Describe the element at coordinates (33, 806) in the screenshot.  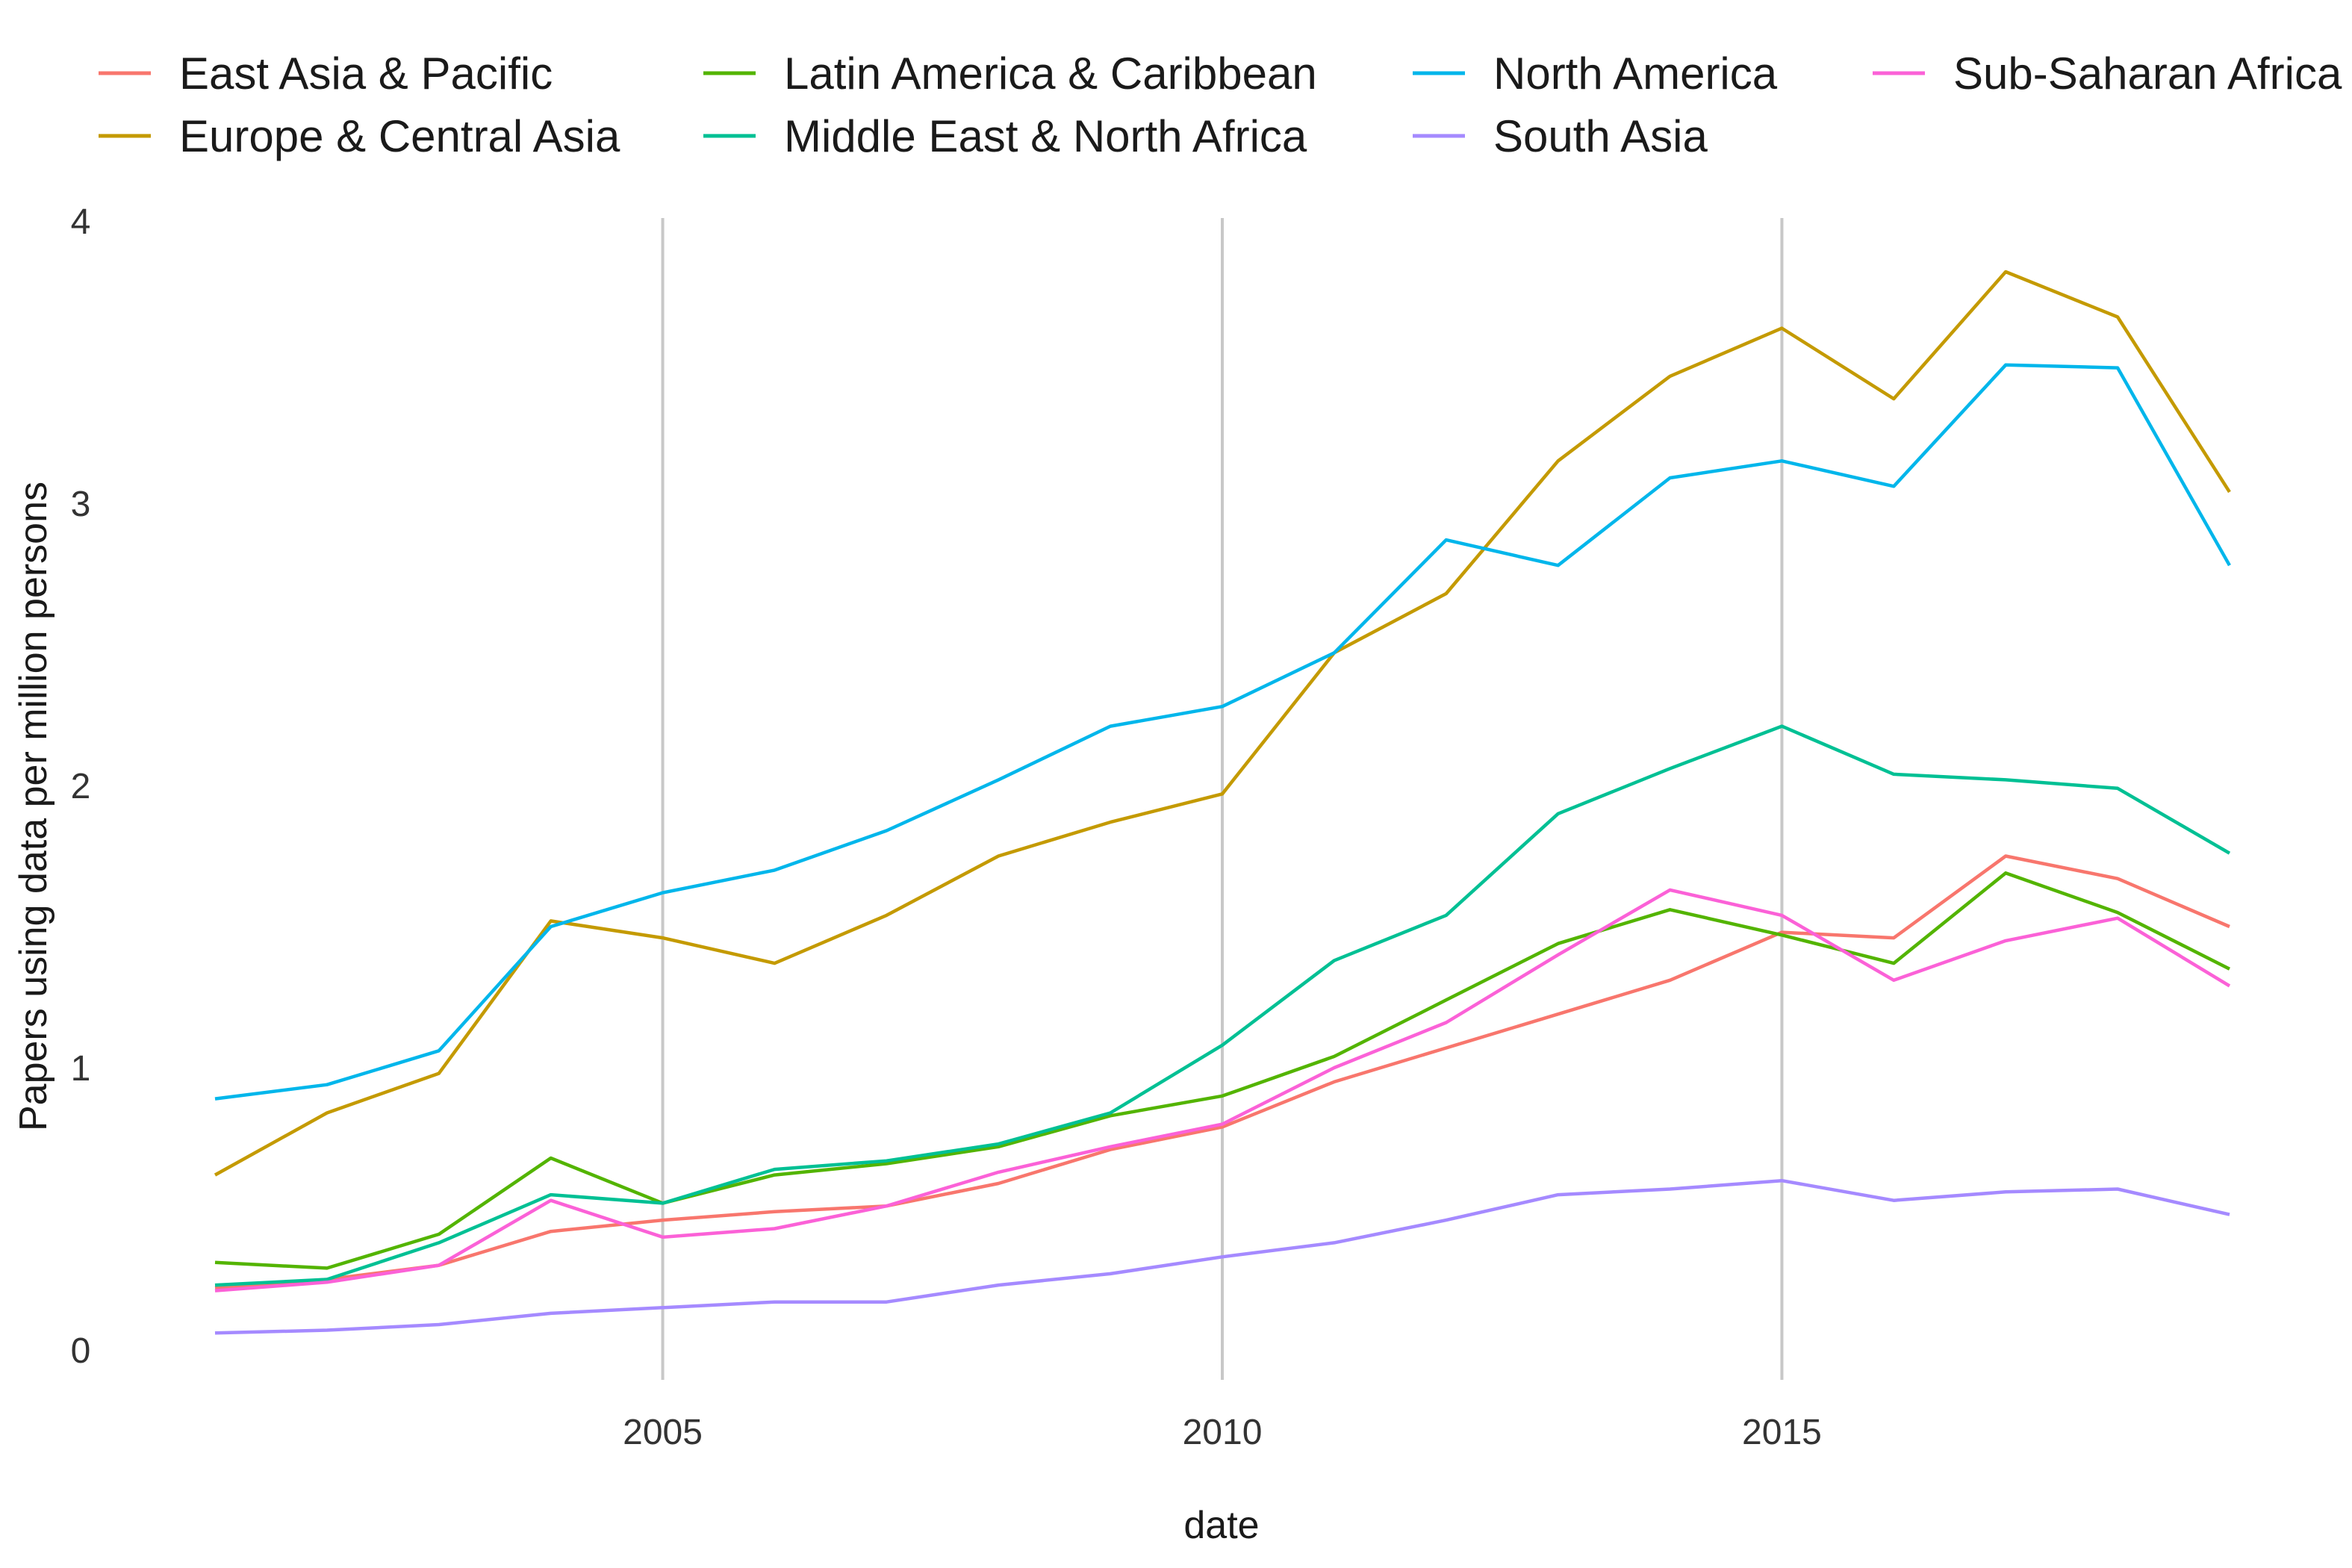
I see `y-axis-title: Papers using data per million persons` at that location.